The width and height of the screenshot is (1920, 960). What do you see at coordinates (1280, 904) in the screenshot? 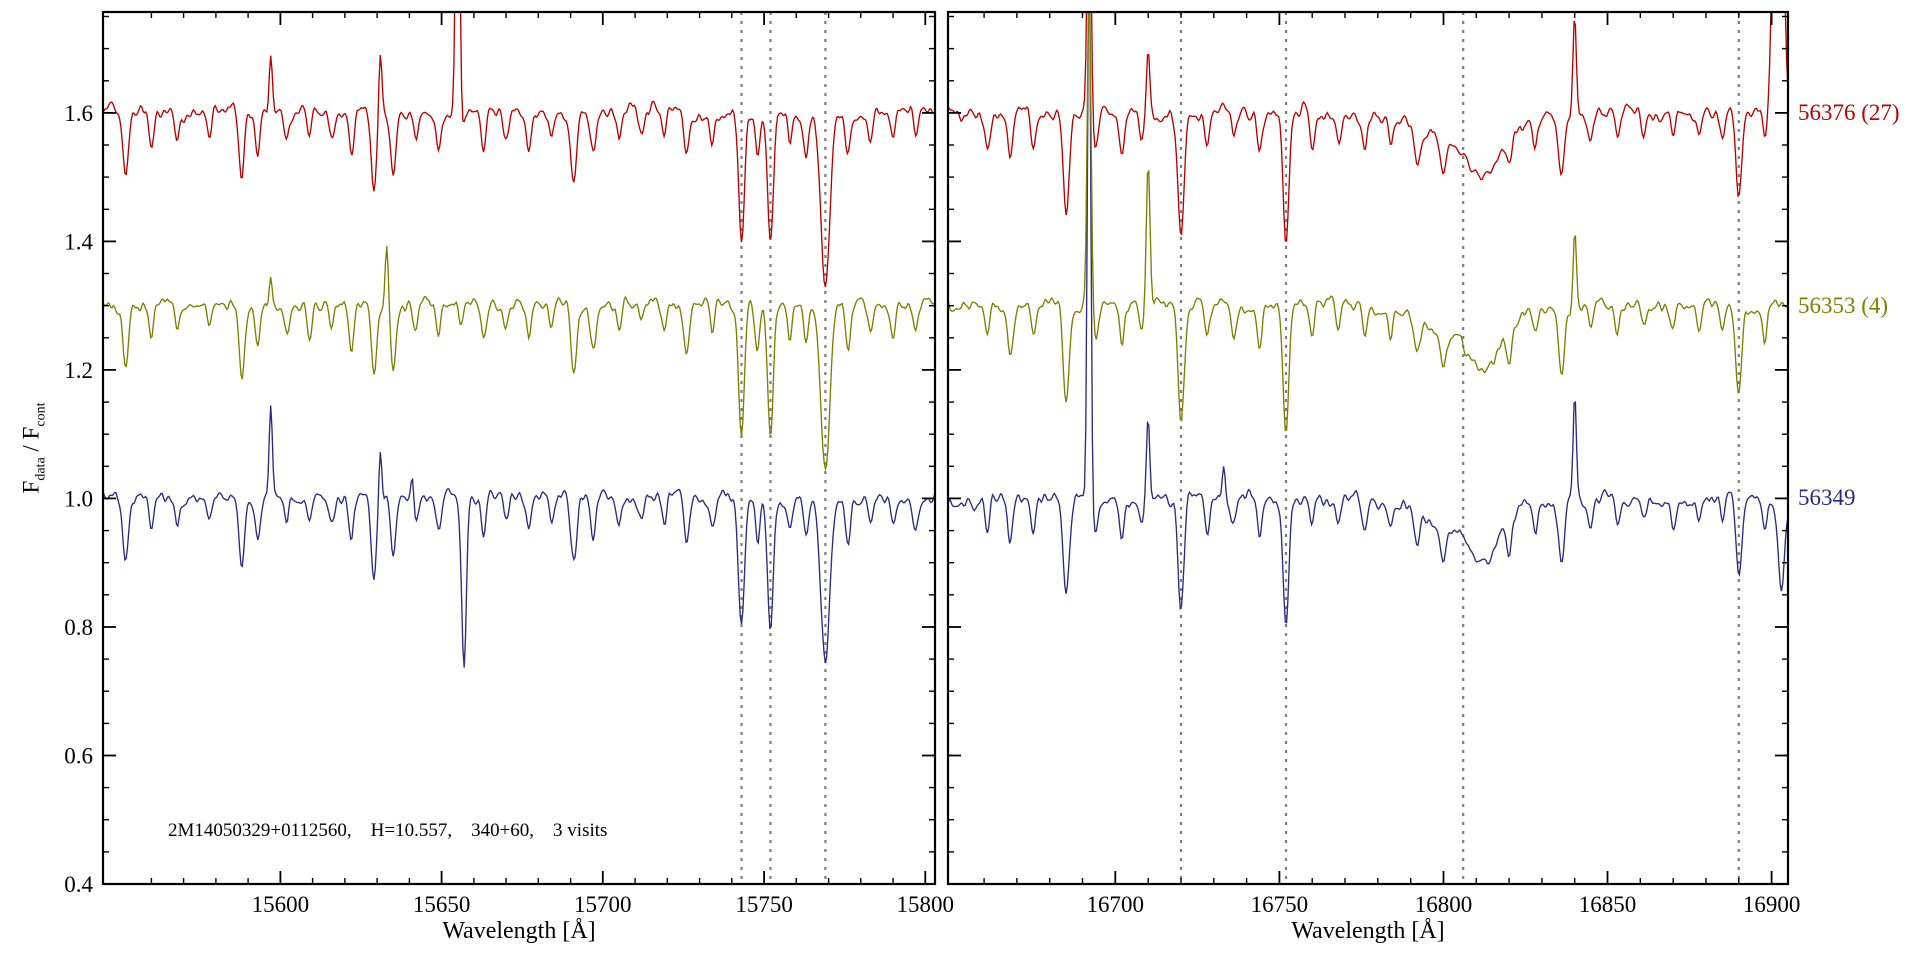
I see `x-tick-label: 16750` at bounding box center [1280, 904].